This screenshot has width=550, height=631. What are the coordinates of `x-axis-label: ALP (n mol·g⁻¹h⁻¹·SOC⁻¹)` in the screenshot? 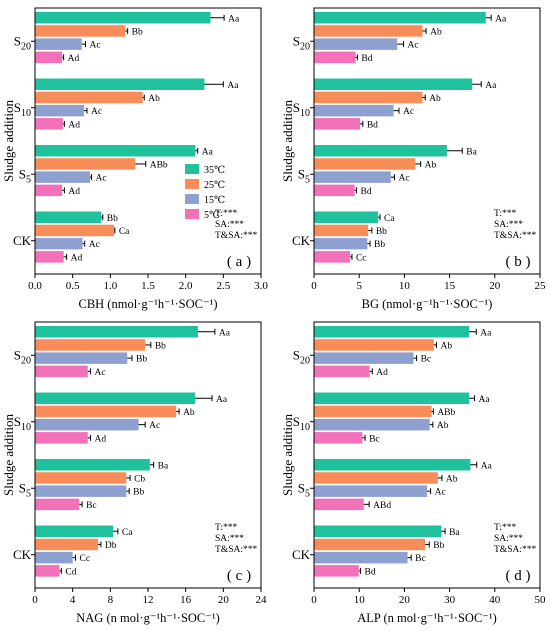 It's located at (427, 618).